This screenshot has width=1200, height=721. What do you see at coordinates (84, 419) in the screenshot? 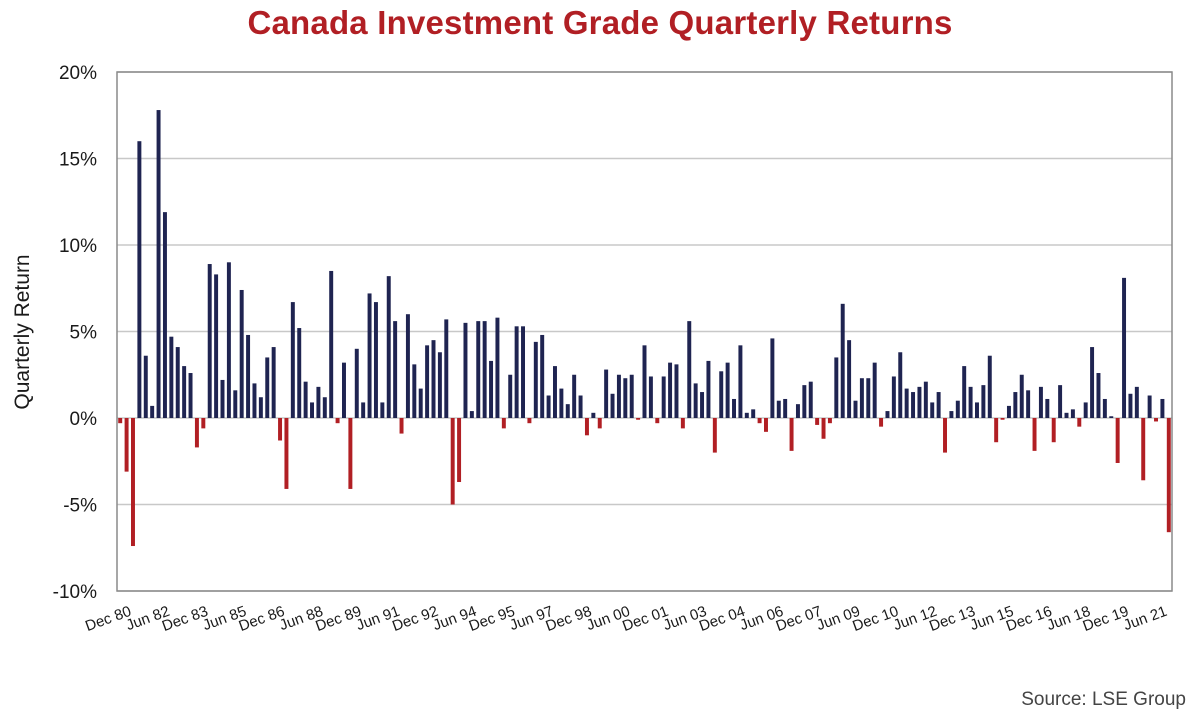
I see `y-tick-label: 0%` at bounding box center [84, 419].